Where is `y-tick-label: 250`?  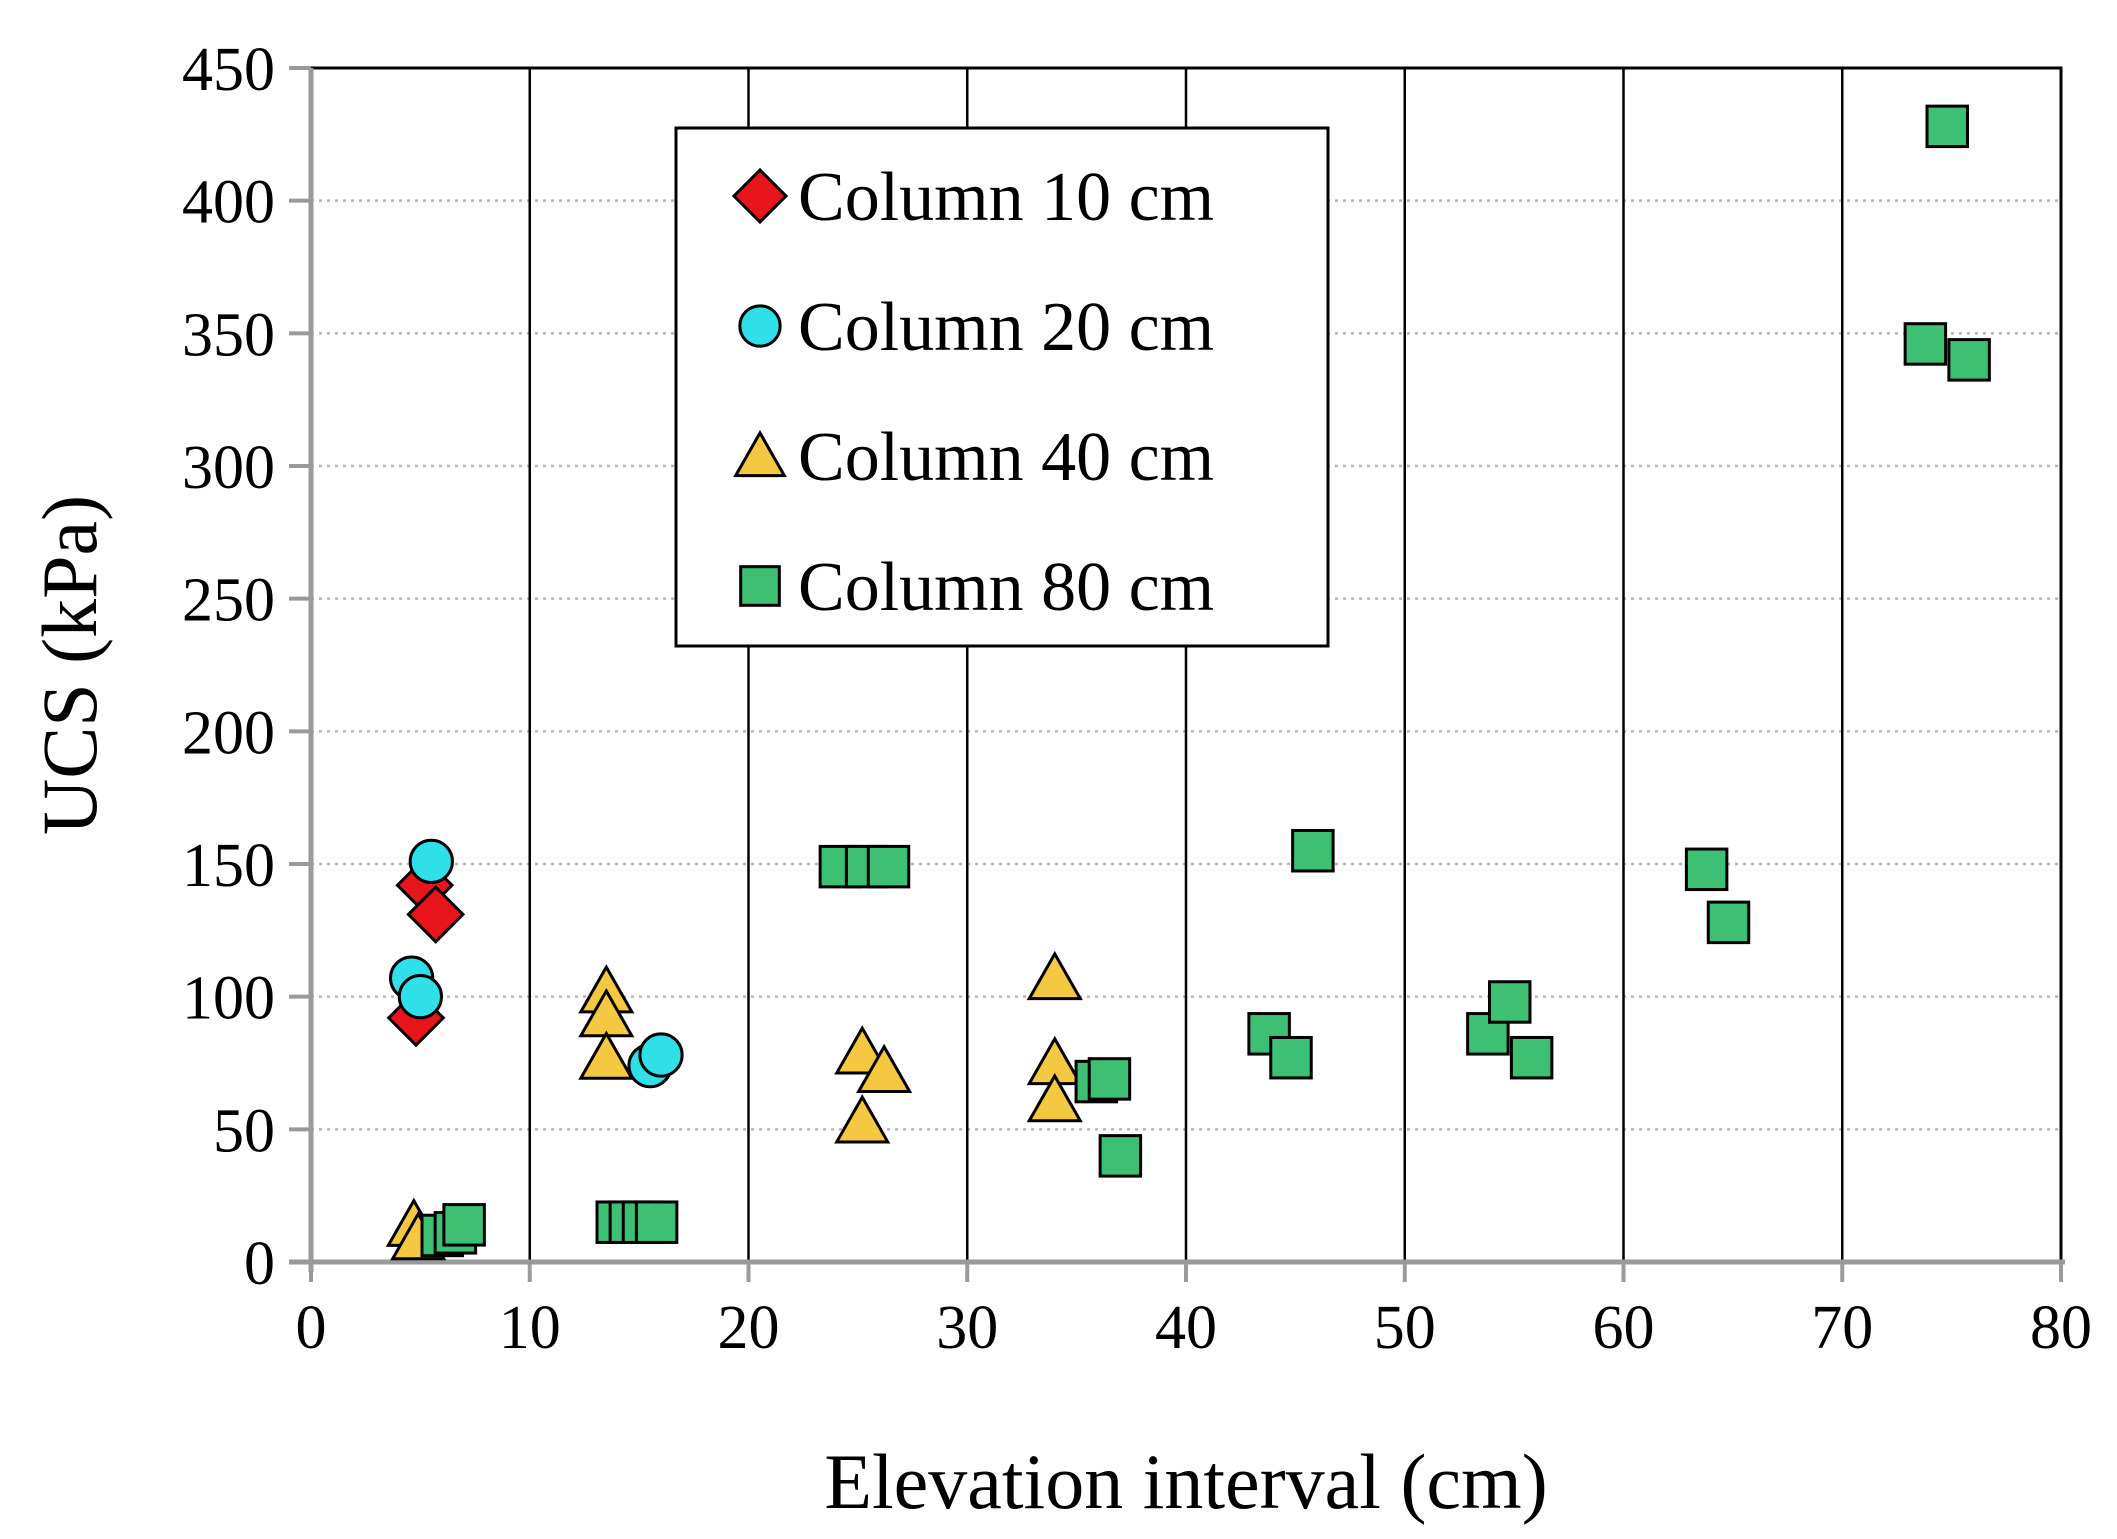 y-tick-label: 250 is located at coordinates (228, 601).